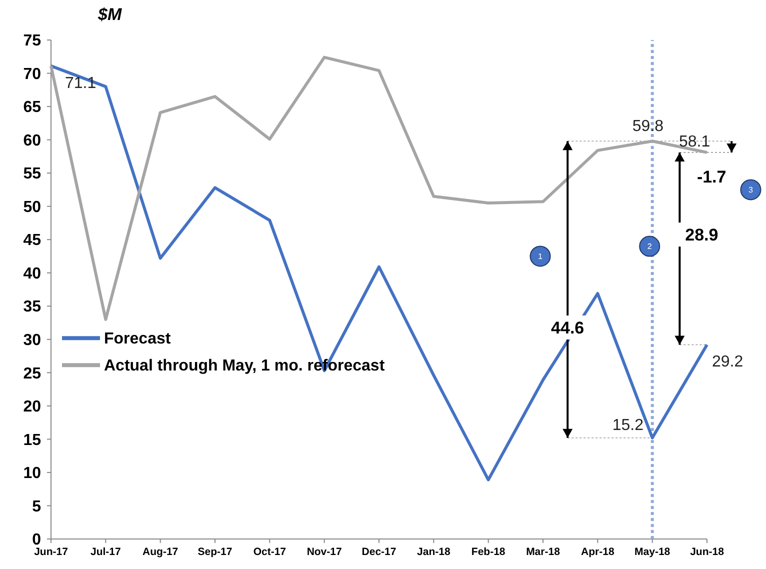 The image size is (766, 569). What do you see at coordinates (543, 552) in the screenshot?
I see `x-tick-label: Mar-18` at bounding box center [543, 552].